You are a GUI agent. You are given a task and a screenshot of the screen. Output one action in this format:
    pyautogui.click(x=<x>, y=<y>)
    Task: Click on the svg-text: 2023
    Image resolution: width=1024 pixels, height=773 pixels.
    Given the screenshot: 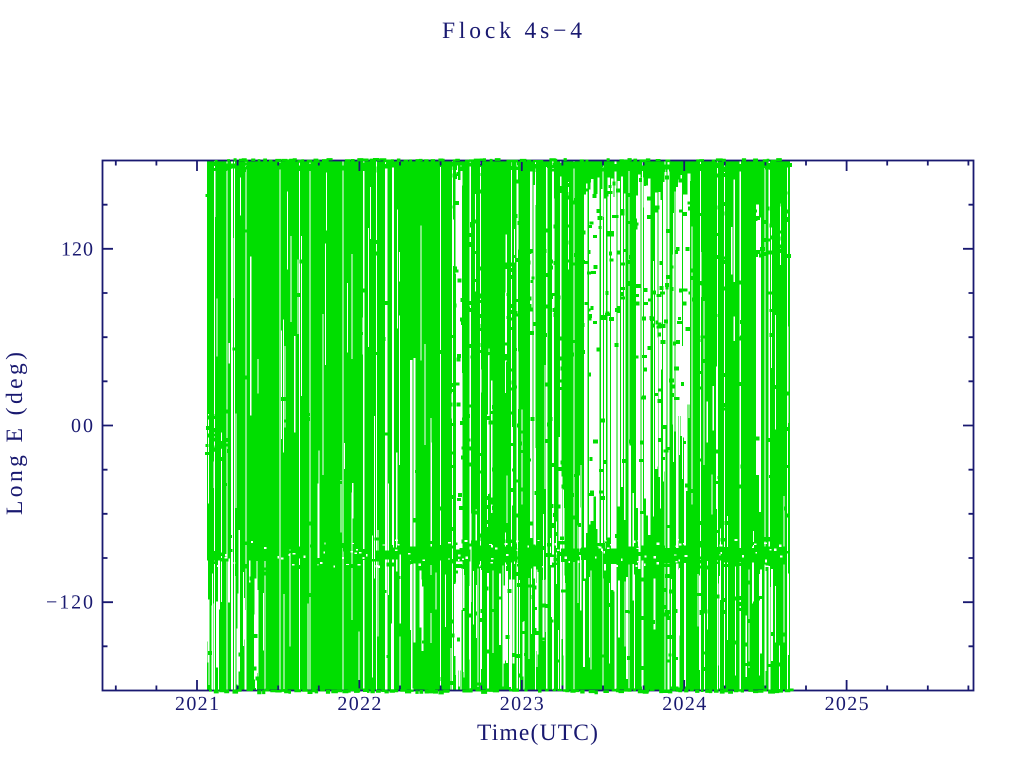 What is the action you would take?
    pyautogui.click(x=522, y=704)
    